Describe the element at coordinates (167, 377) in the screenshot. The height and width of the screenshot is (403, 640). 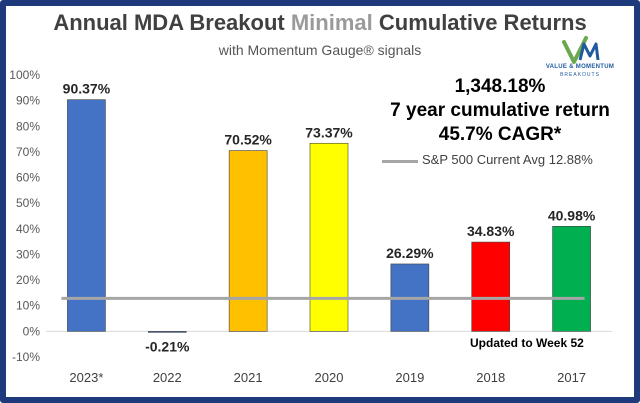
I see `x-tick-label: 2022` at that location.